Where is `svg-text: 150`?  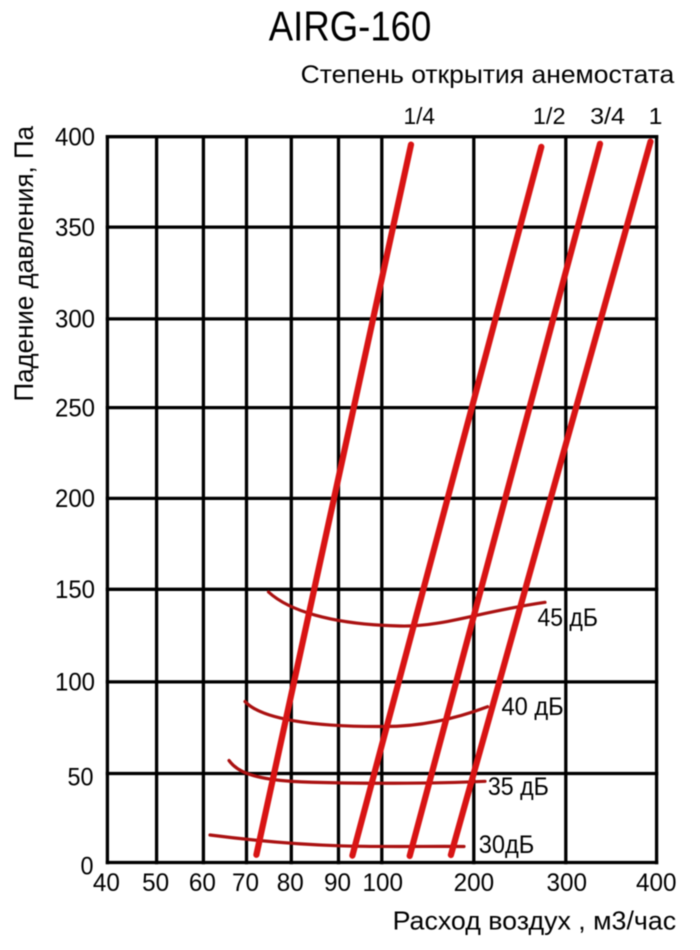 svg-text: 150 is located at coordinates (75, 590).